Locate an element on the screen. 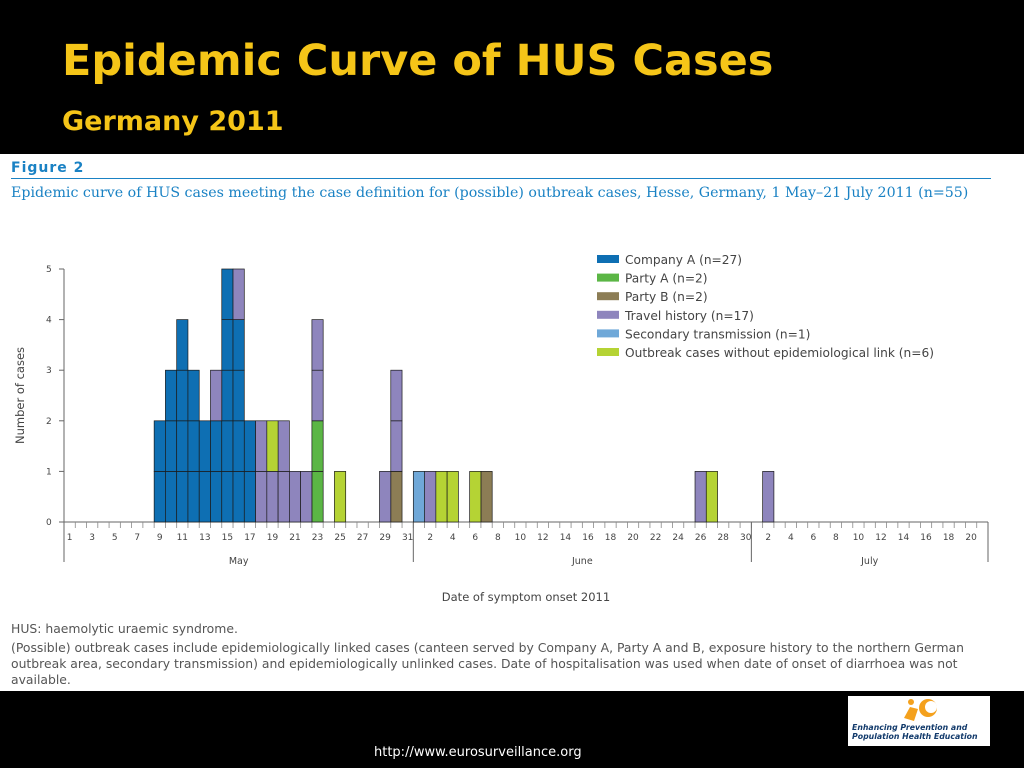 This screenshot has width=1024, height=768. legend-label: Secondary transmission (n=1) is located at coordinates (717, 334).